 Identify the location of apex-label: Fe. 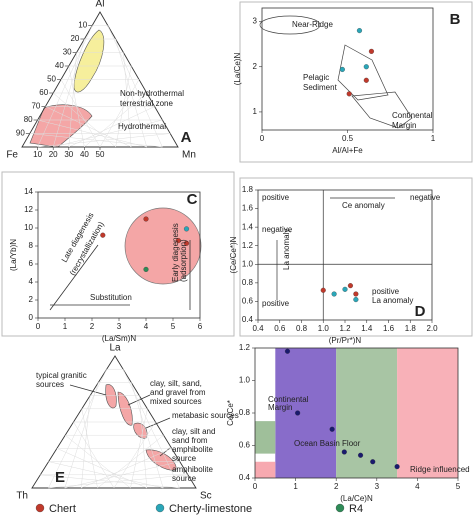
(12, 155).